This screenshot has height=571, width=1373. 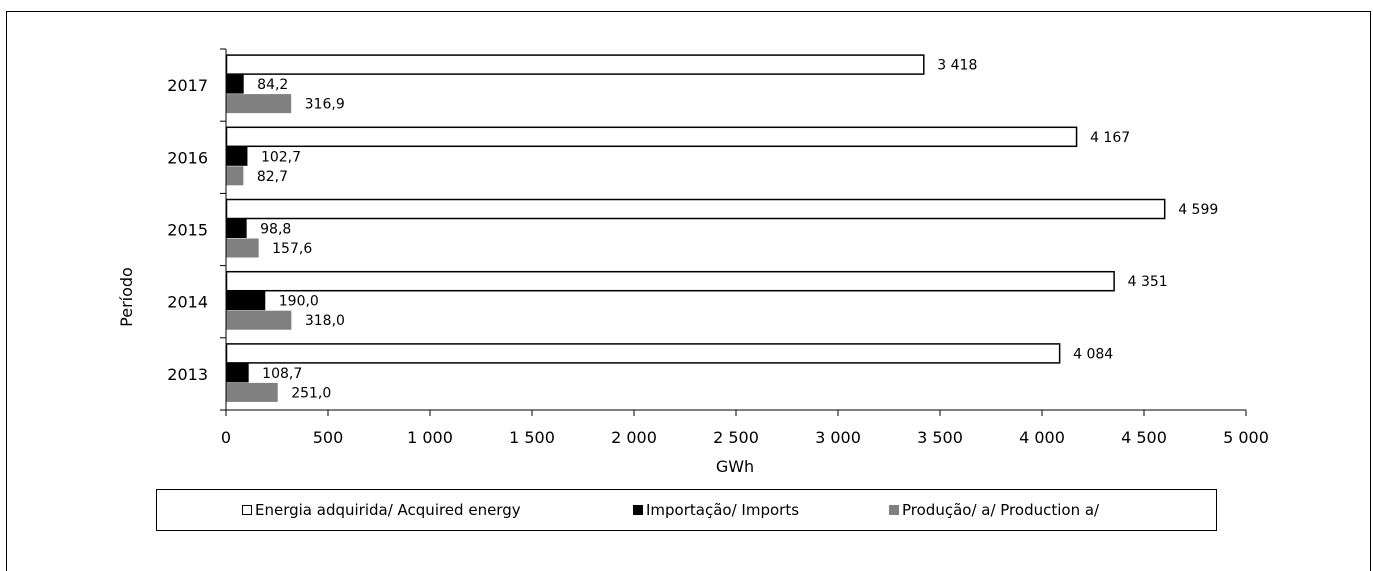 I want to click on x-tick-label: 0, so click(x=226, y=437).